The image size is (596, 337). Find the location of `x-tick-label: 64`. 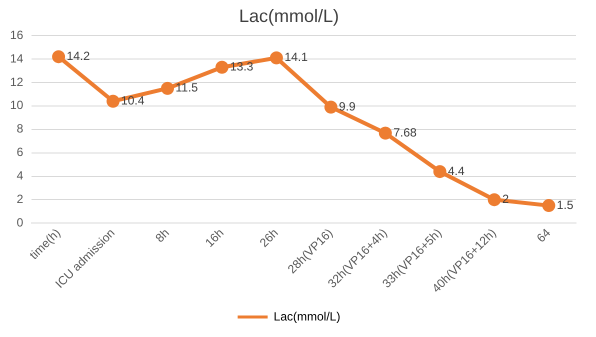

x-tick-label: 64 is located at coordinates (544, 236).